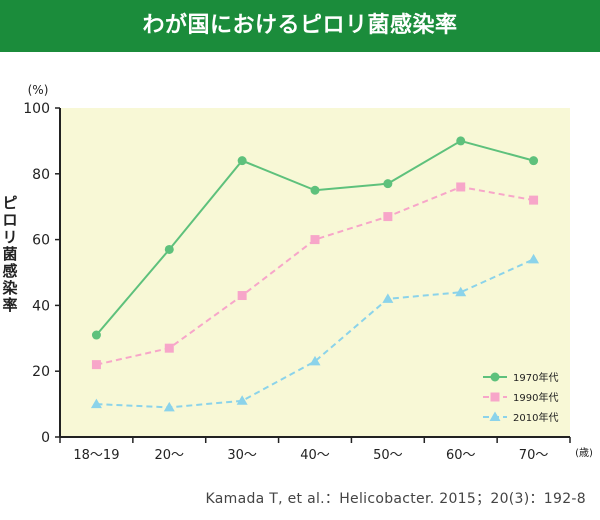 This screenshot has height=520, width=600. What do you see at coordinates (41, 241) in the screenshot?
I see `y-tick-label: 60` at bounding box center [41, 241].